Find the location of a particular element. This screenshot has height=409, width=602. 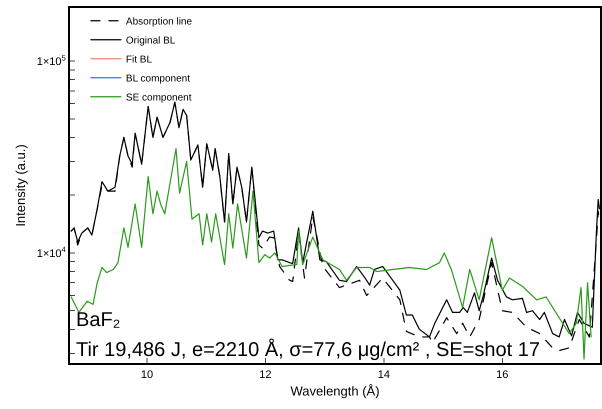

annotation: Tir 19,486 J, e=2210 Å, σ=77,6 μg/cm² , SE=shot 17 is located at coordinates (308, 349).